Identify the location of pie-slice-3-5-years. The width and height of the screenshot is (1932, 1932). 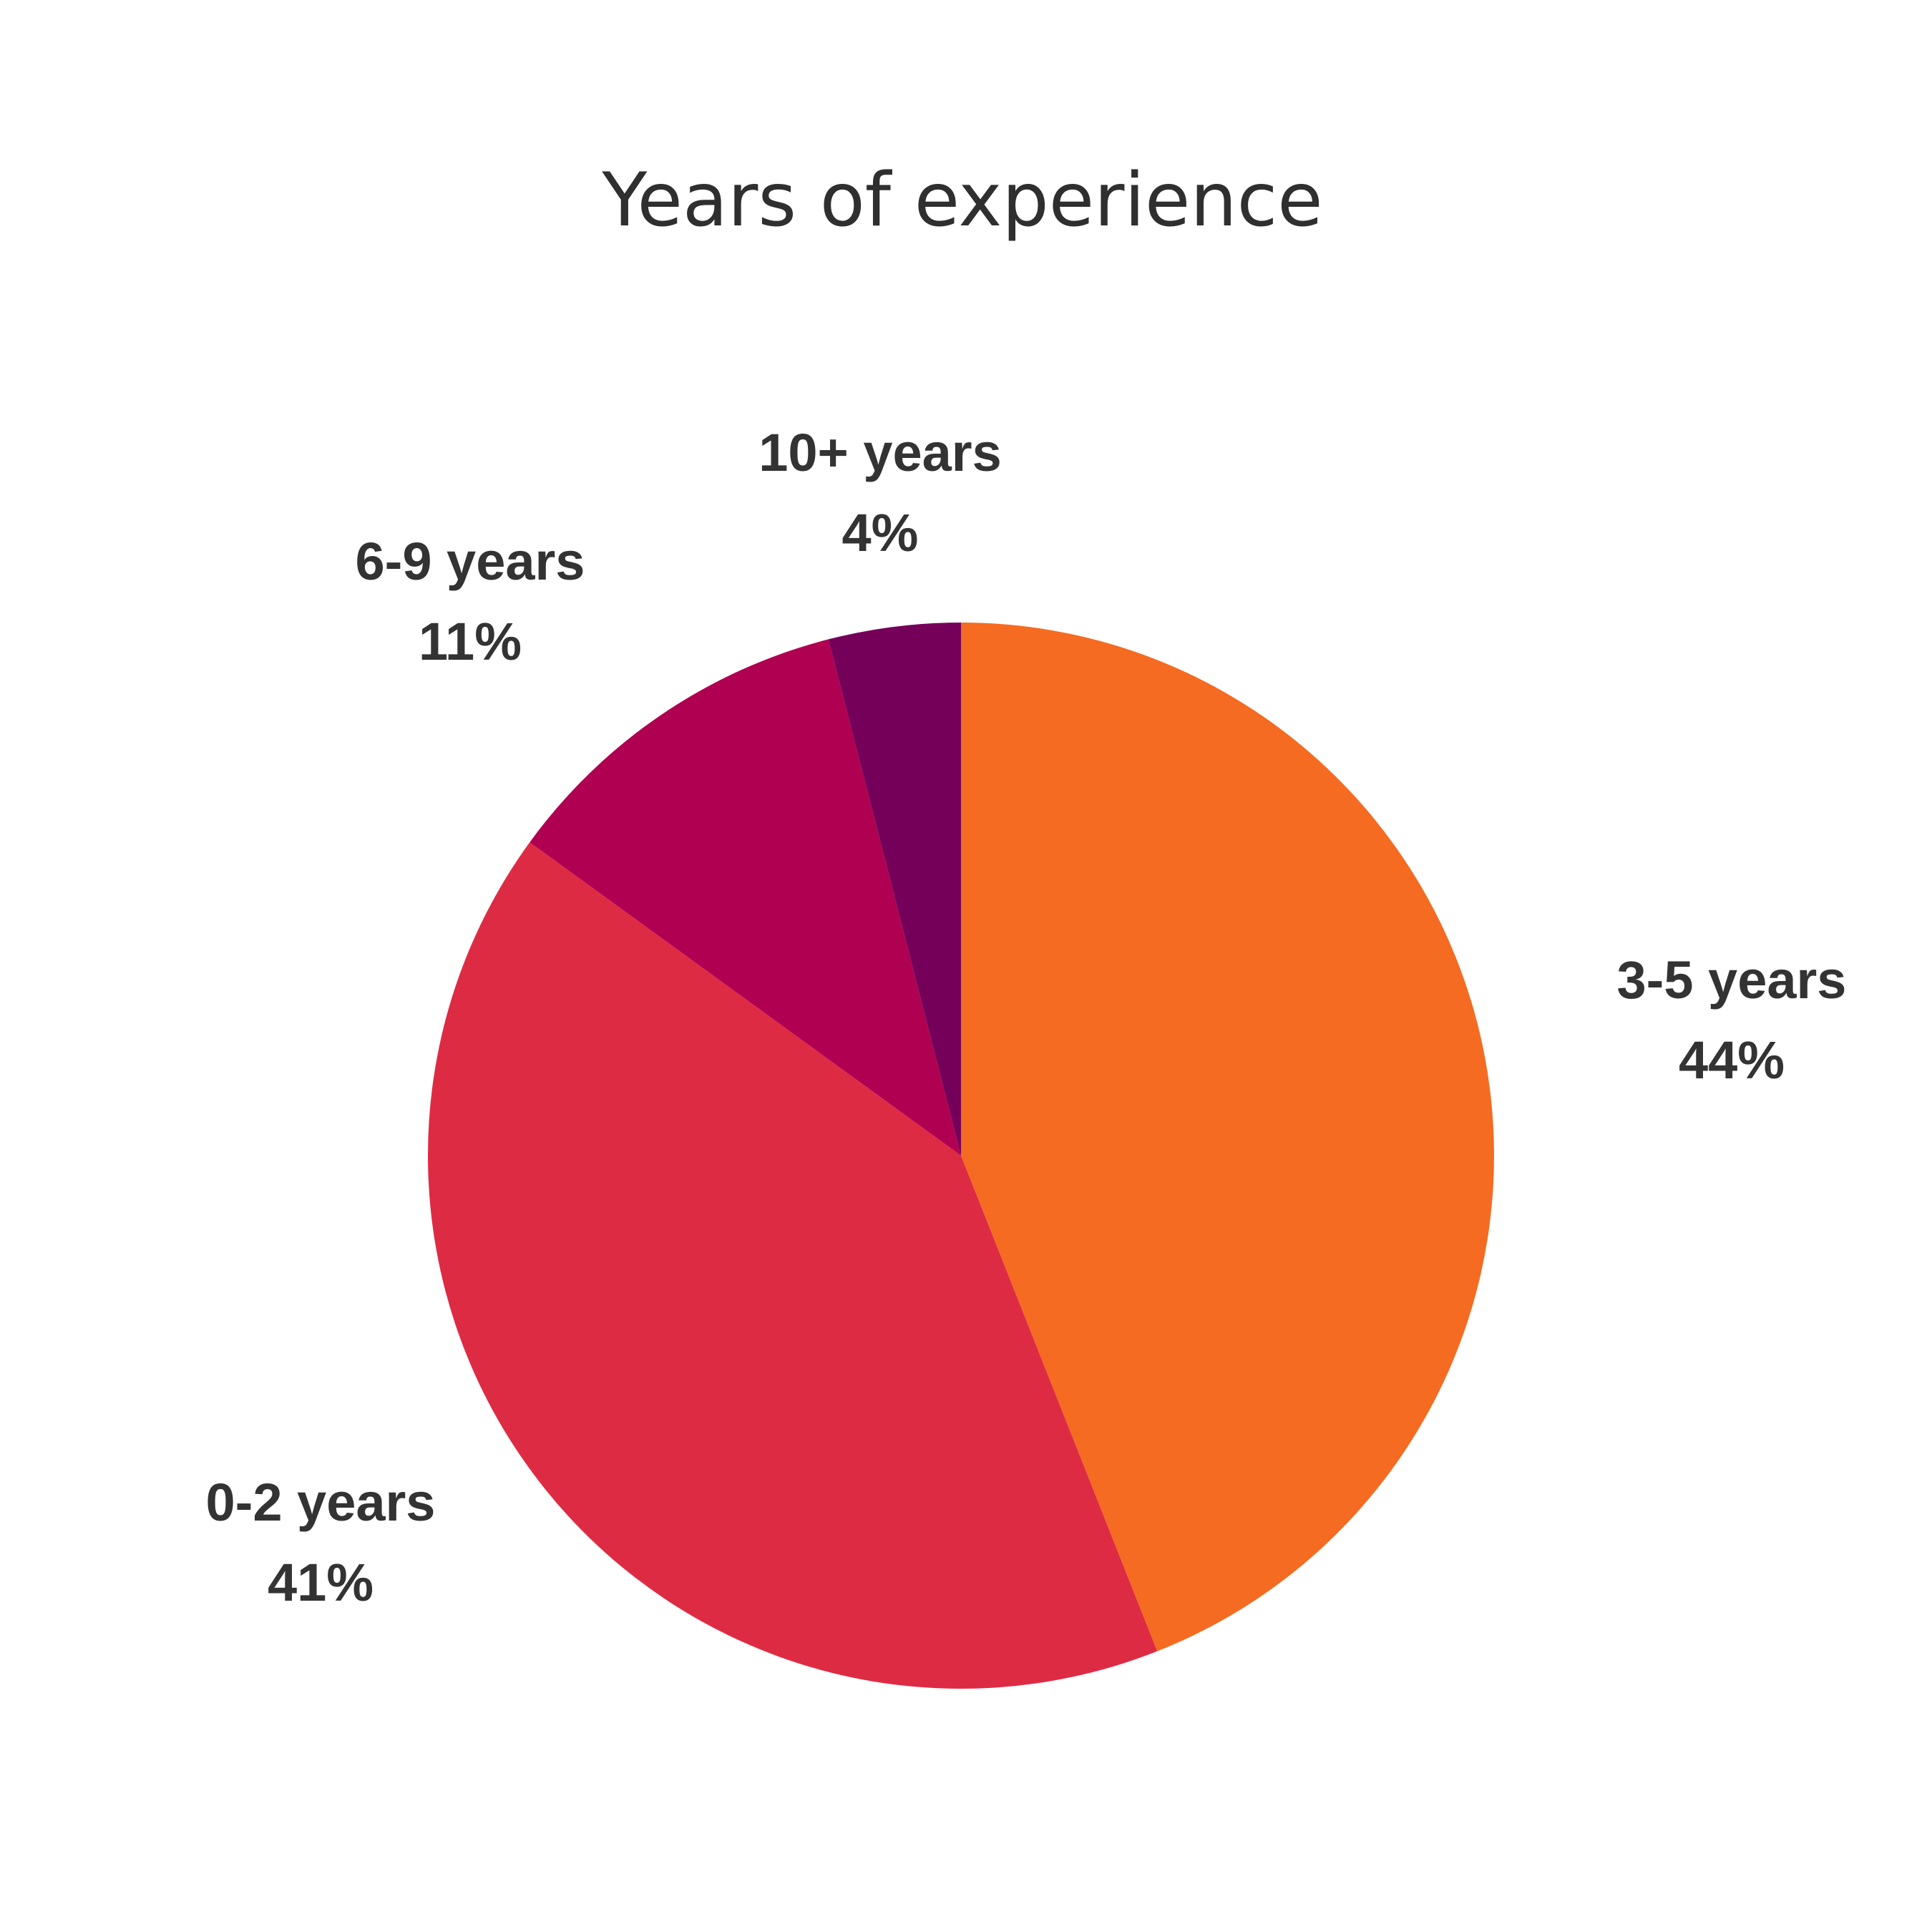
(1227, 1137).